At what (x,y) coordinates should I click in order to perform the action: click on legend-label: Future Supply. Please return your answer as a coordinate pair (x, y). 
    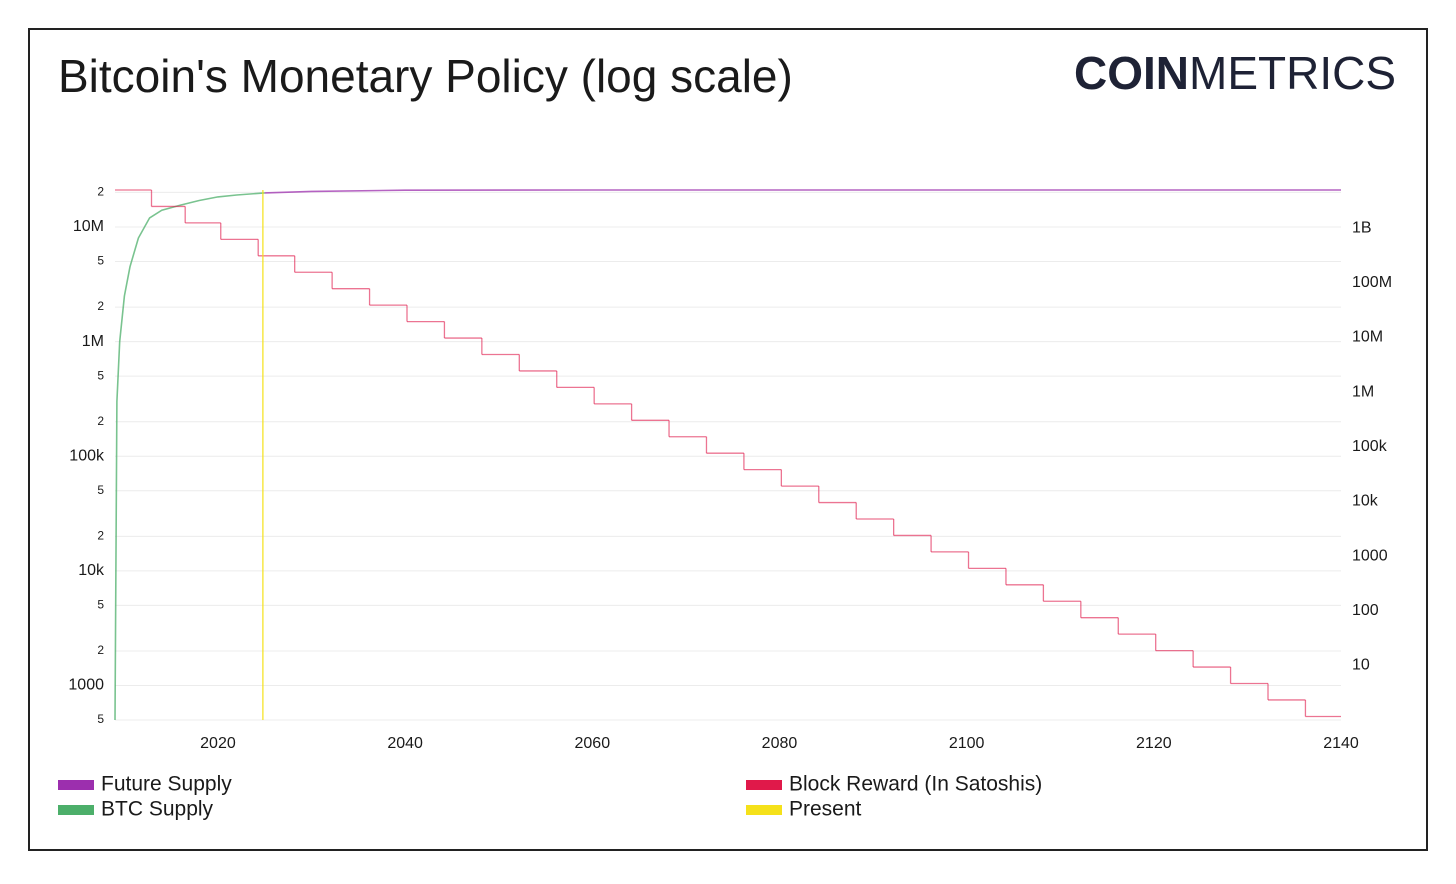
    Looking at the image, I should click on (166, 784).